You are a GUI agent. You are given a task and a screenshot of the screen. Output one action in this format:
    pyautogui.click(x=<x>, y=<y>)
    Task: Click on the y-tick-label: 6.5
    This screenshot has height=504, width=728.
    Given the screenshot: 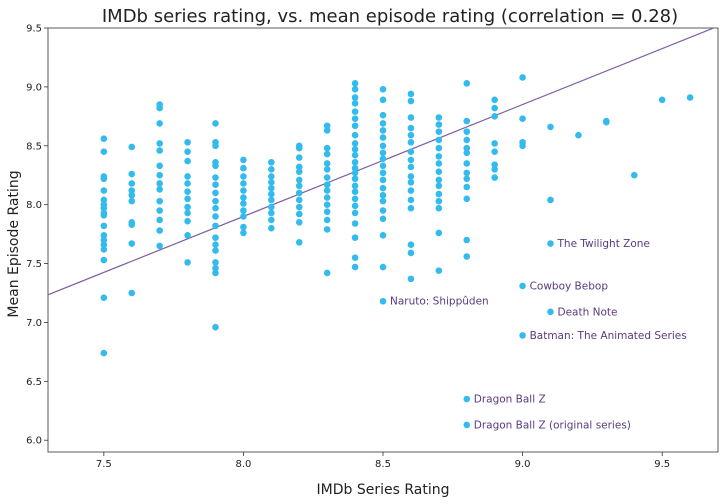 What is the action you would take?
    pyautogui.click(x=34, y=382)
    